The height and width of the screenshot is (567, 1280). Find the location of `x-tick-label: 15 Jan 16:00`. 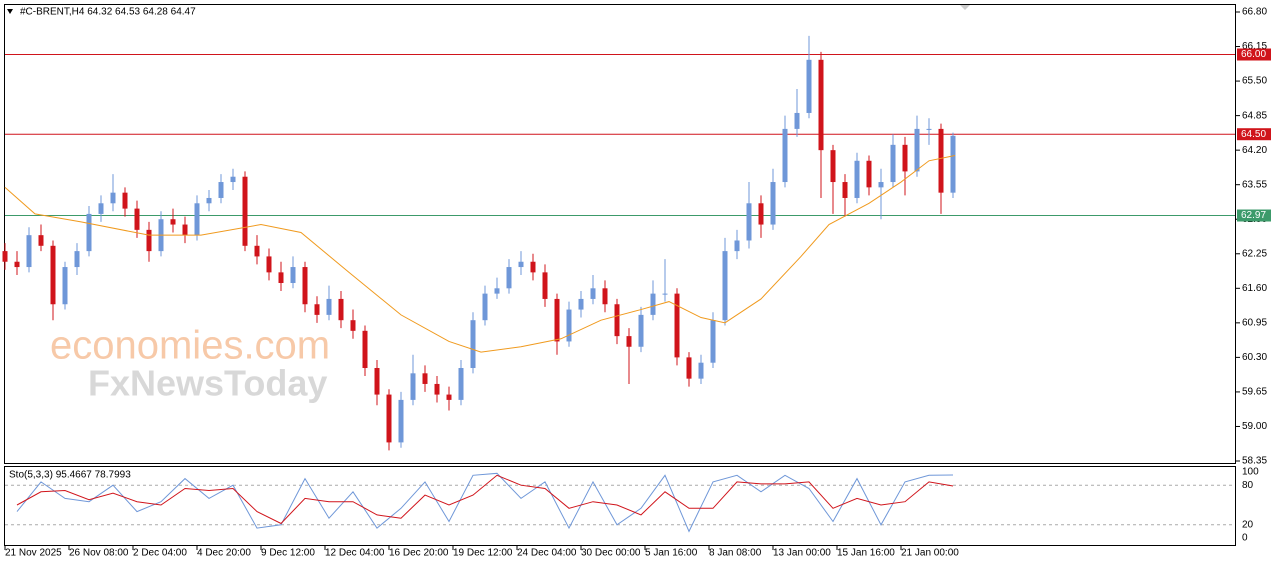

x-tick-label: 15 Jan 16:00 is located at coordinates (866, 553).